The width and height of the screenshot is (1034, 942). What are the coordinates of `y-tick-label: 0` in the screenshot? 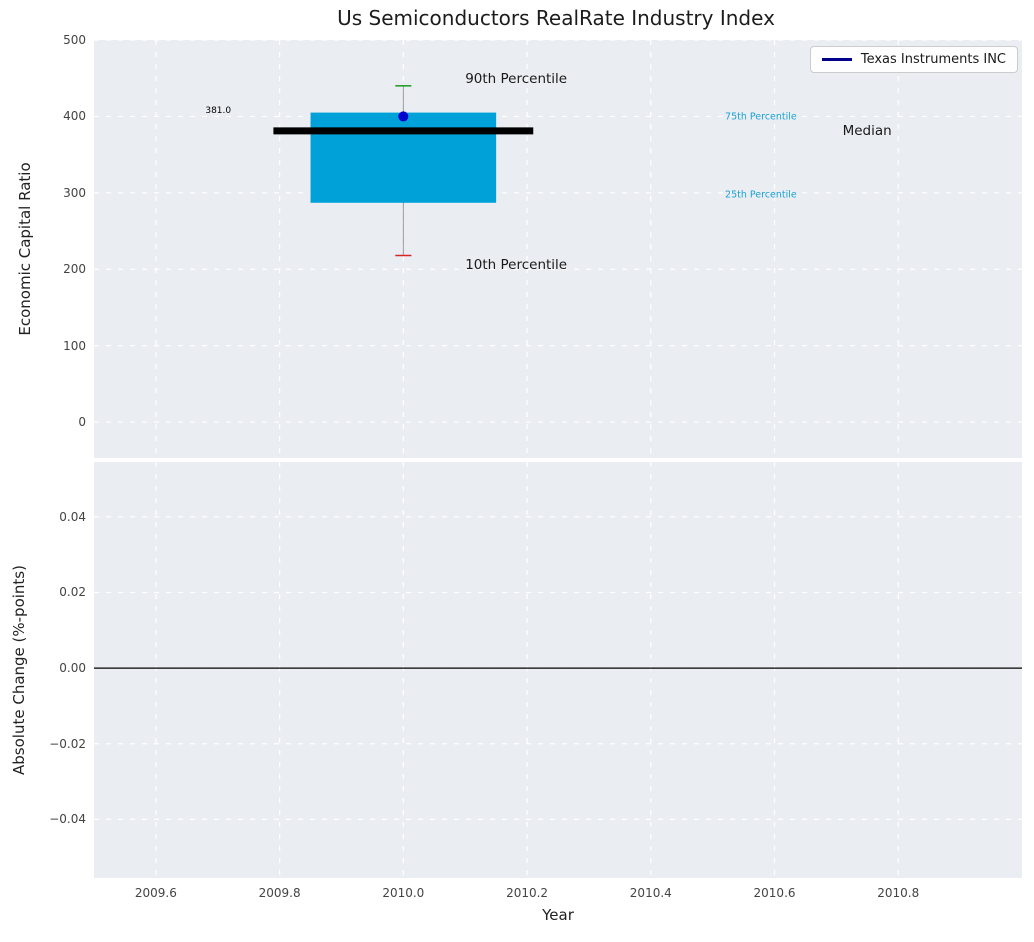 It's located at (82, 422).